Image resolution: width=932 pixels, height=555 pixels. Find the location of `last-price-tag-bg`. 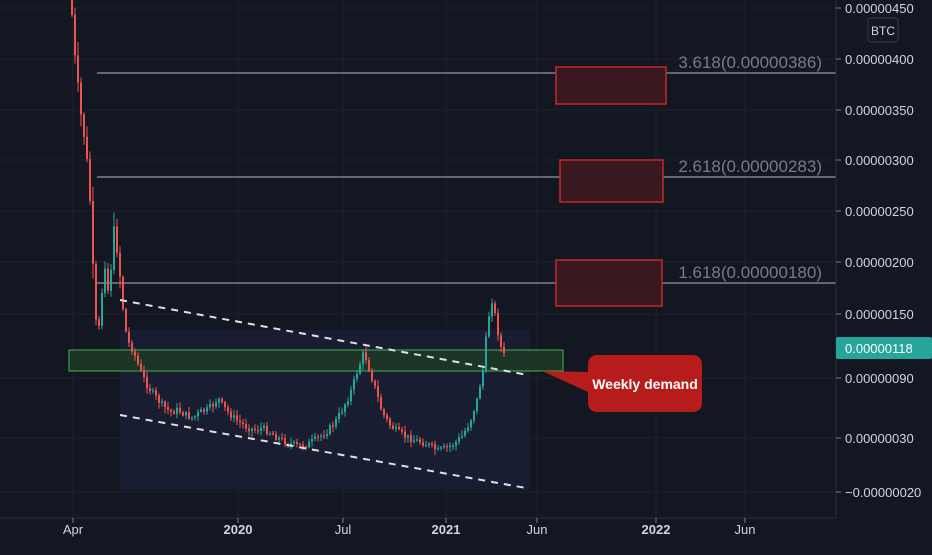

last-price-tag-bg is located at coordinates (884, 348).